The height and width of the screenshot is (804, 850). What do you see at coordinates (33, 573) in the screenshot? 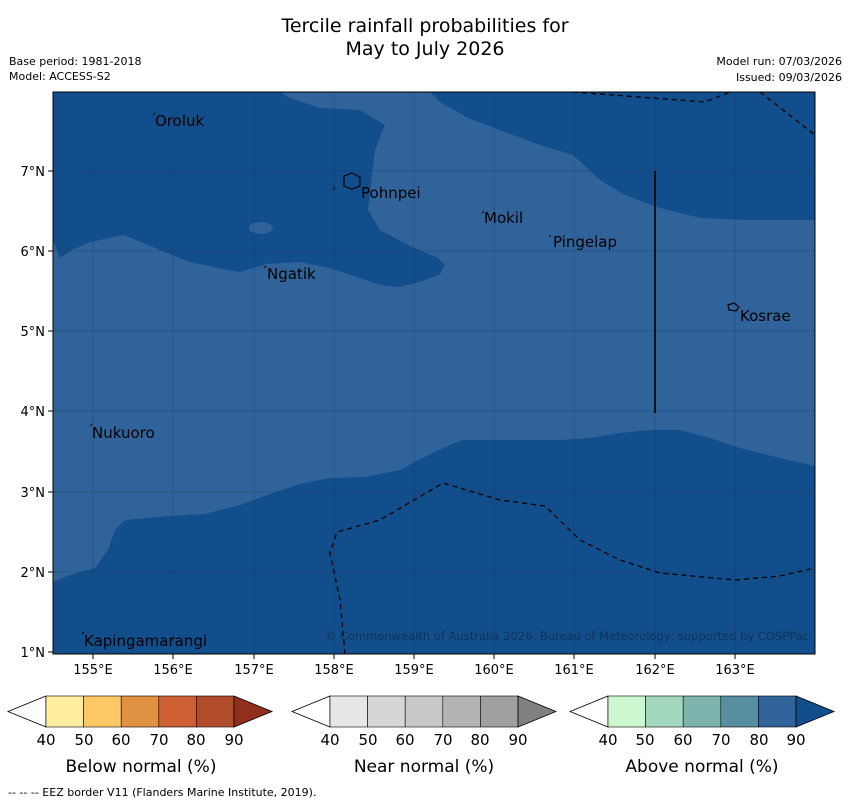
I see `y-axis-label: 2°N` at bounding box center [33, 573].